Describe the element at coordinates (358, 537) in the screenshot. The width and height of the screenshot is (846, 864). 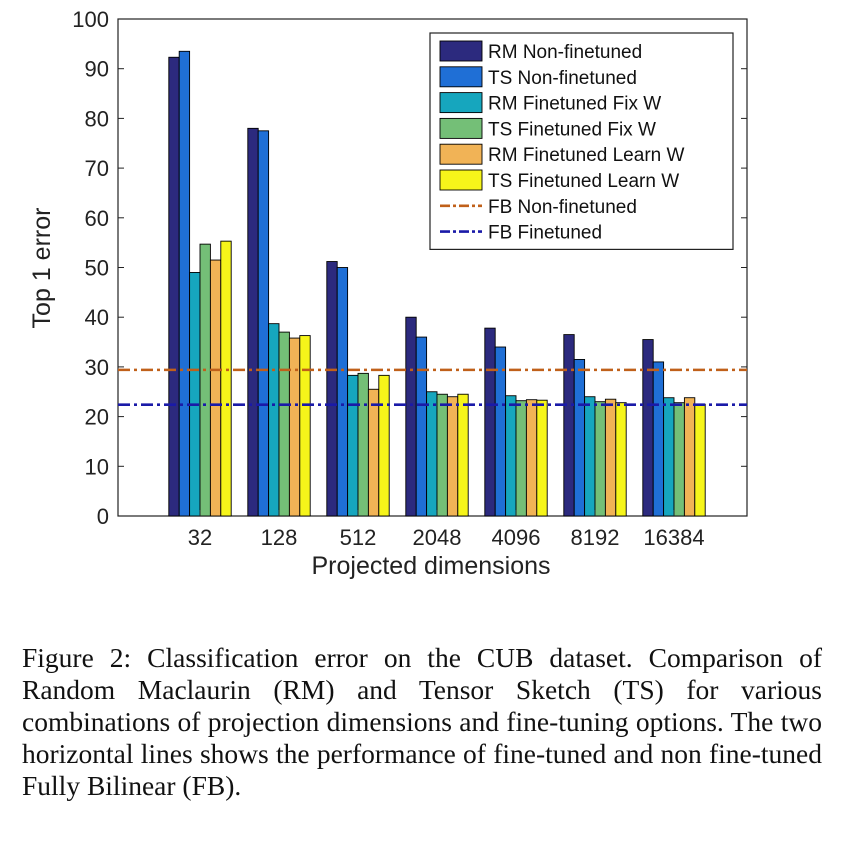
I see `x-tick-label: 512` at that location.